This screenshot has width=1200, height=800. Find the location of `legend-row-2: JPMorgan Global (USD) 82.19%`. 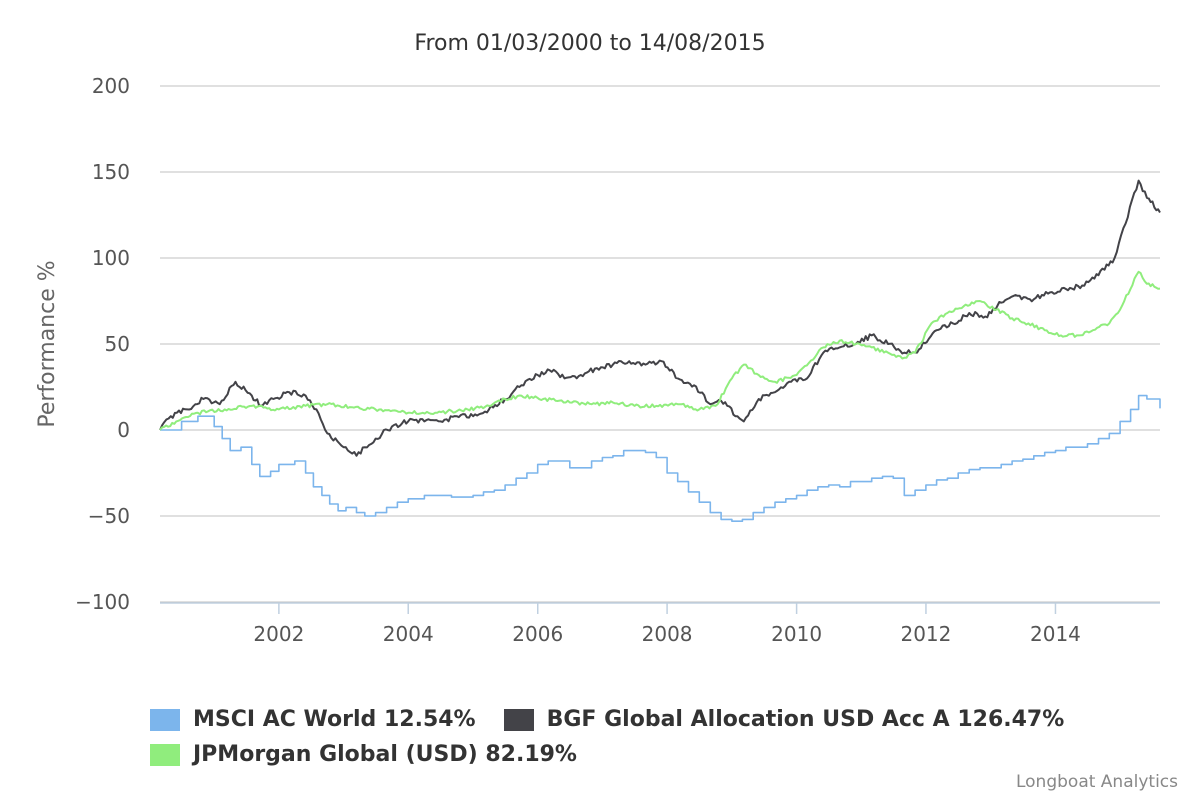

legend-row-2: JPMorgan Global (USD) 82.19% is located at coordinates (621, 754).